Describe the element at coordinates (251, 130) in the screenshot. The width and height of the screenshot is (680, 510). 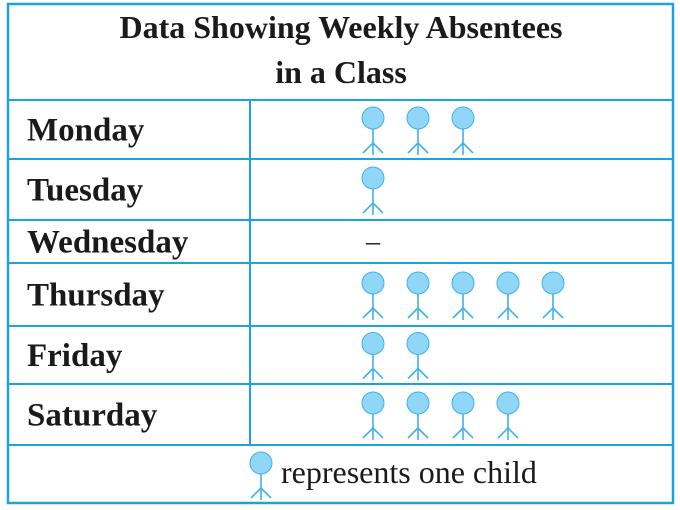
I see `table-row: Monday` at that location.